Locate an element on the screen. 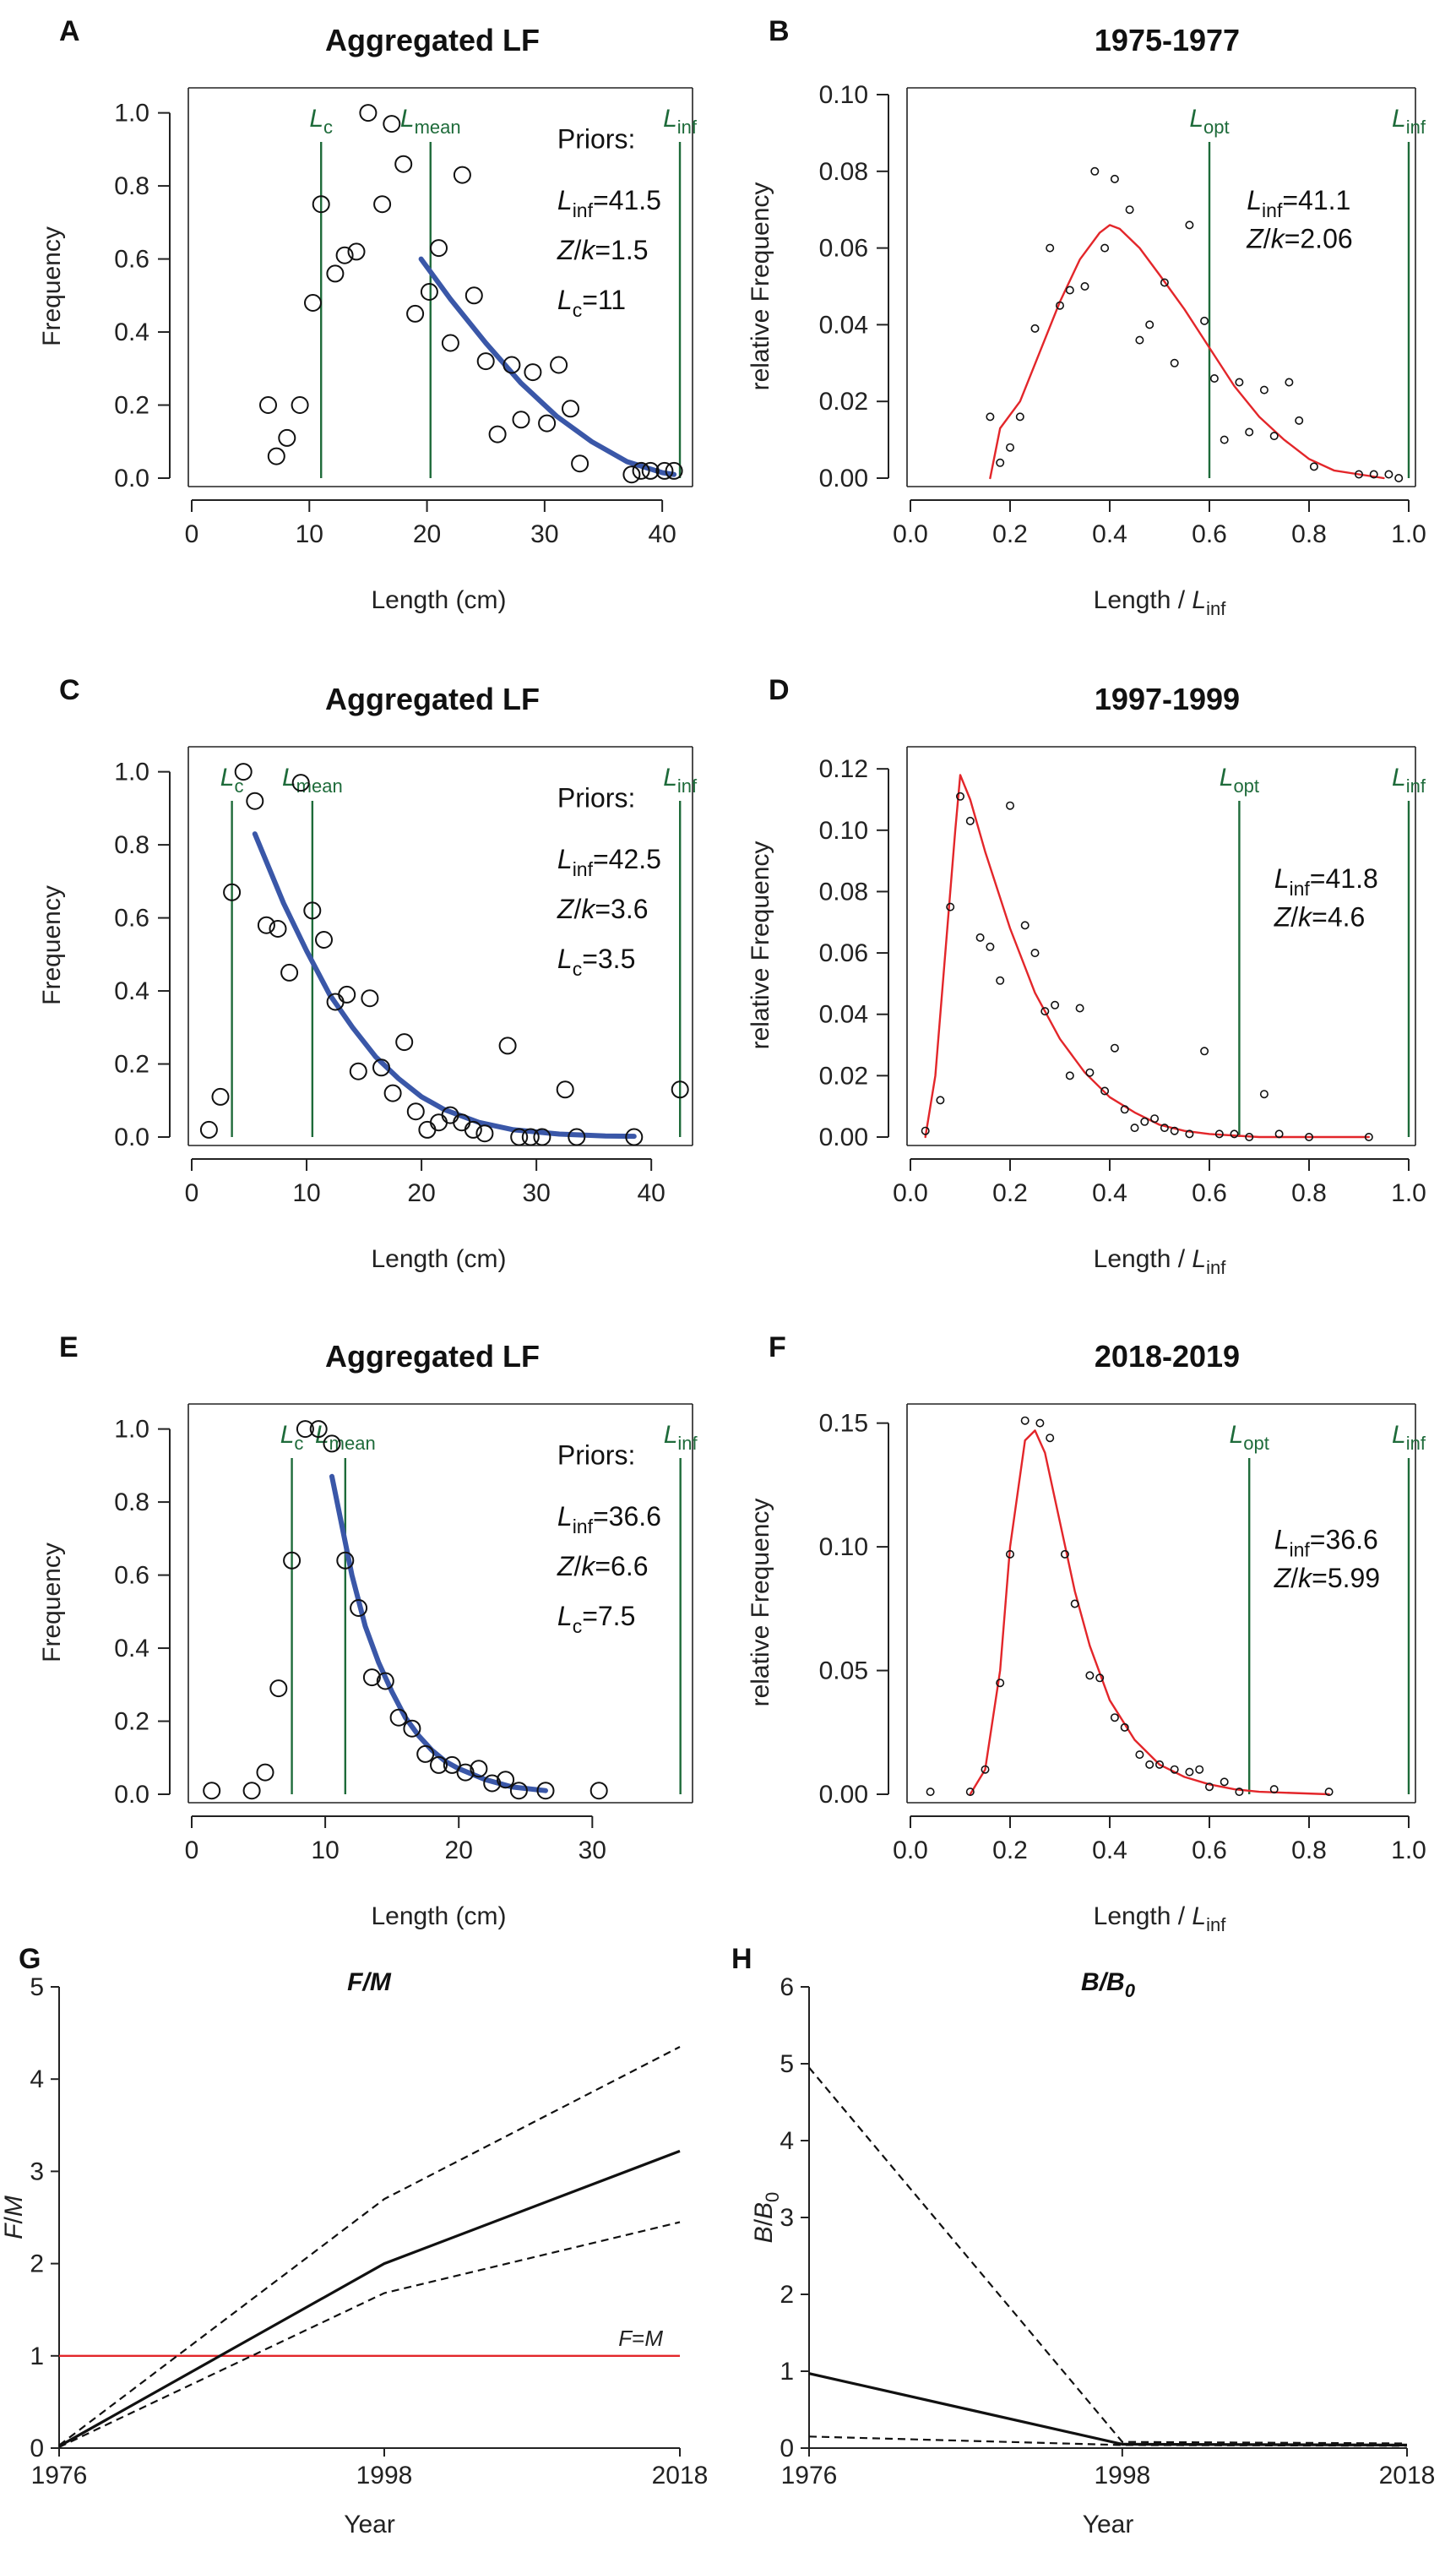 Image resolution: width=1456 pixels, height=2552 pixels. y-axis-label: Frequency is located at coordinates (52, 1602).